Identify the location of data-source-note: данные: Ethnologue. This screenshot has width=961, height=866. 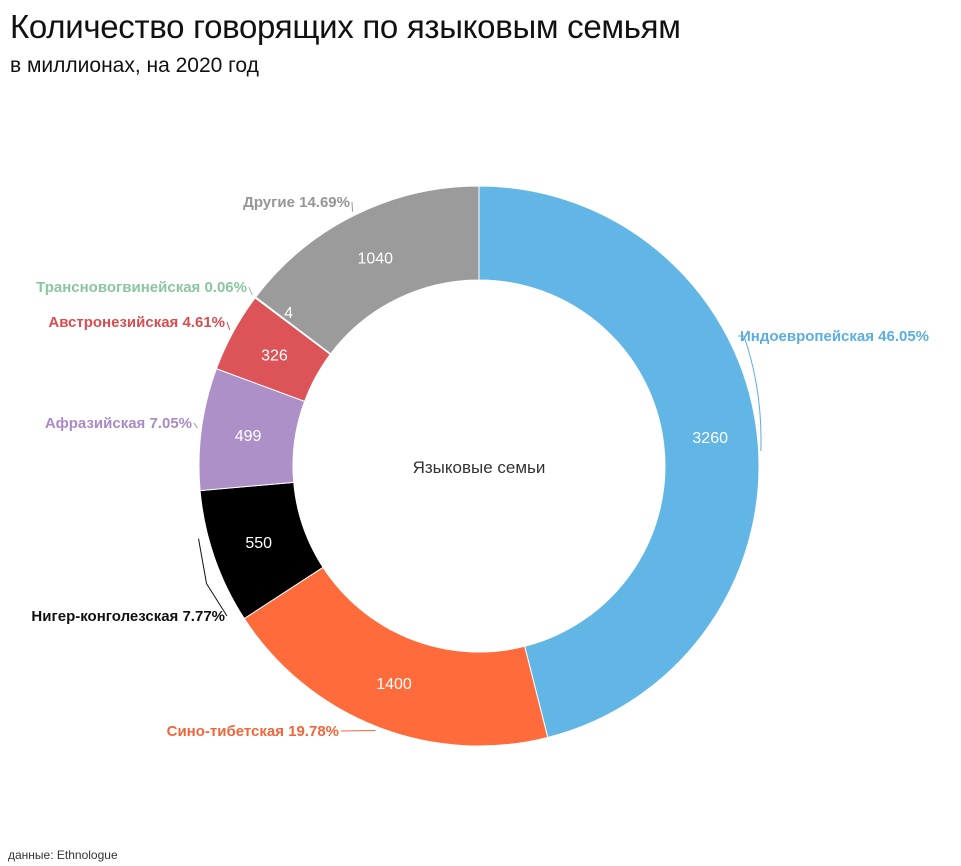
(63, 855).